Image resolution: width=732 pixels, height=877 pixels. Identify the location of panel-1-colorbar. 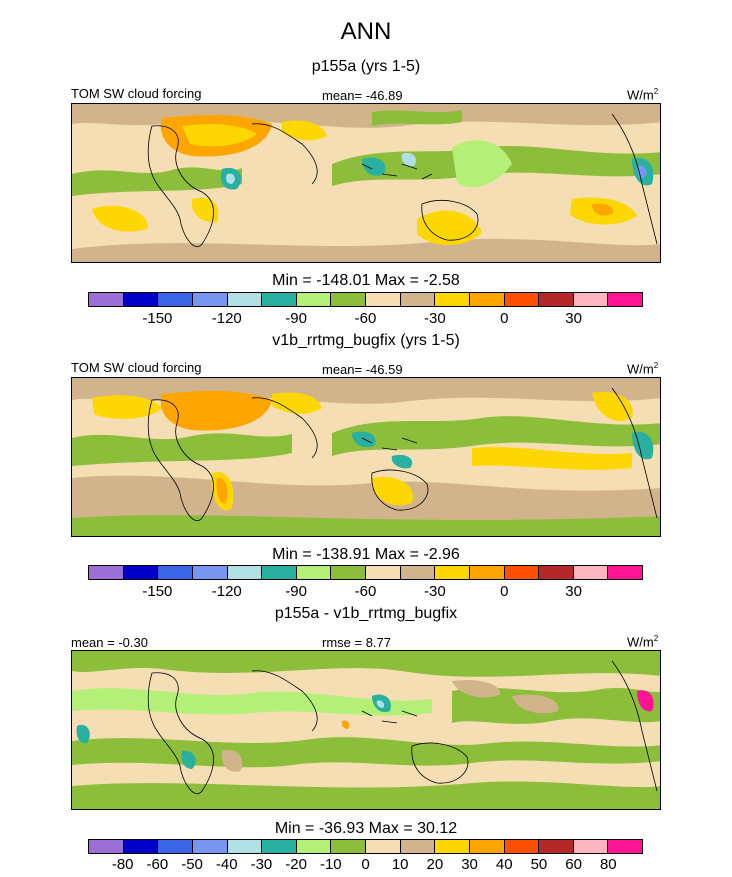
(365, 299).